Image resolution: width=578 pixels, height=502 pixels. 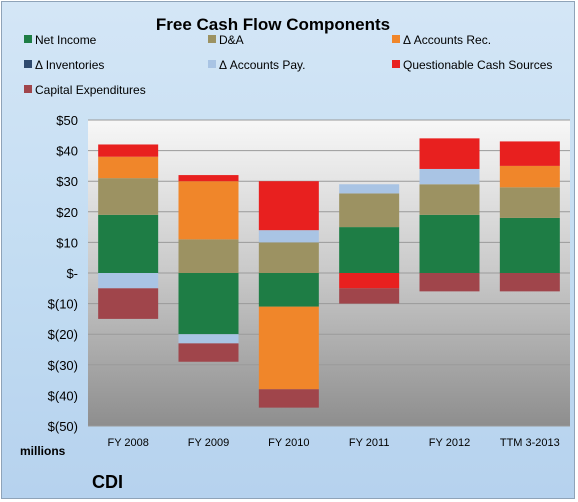 I want to click on y-tick-label: $(50), so click(x=63, y=426).